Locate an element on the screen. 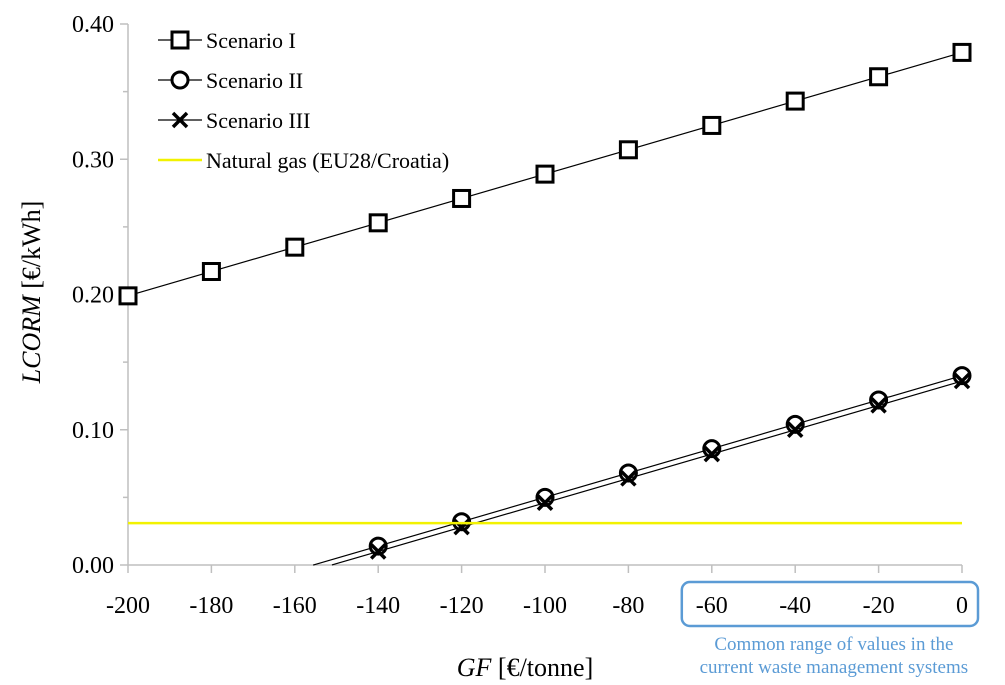 The image size is (1005, 685). legend-label: Scenario I is located at coordinates (251, 40).